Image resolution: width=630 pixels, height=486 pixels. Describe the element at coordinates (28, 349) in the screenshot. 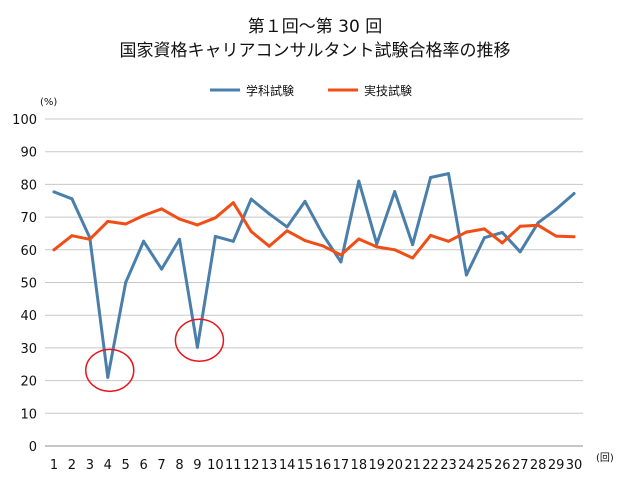

I see `y-tick-label-30: 30` at that location.